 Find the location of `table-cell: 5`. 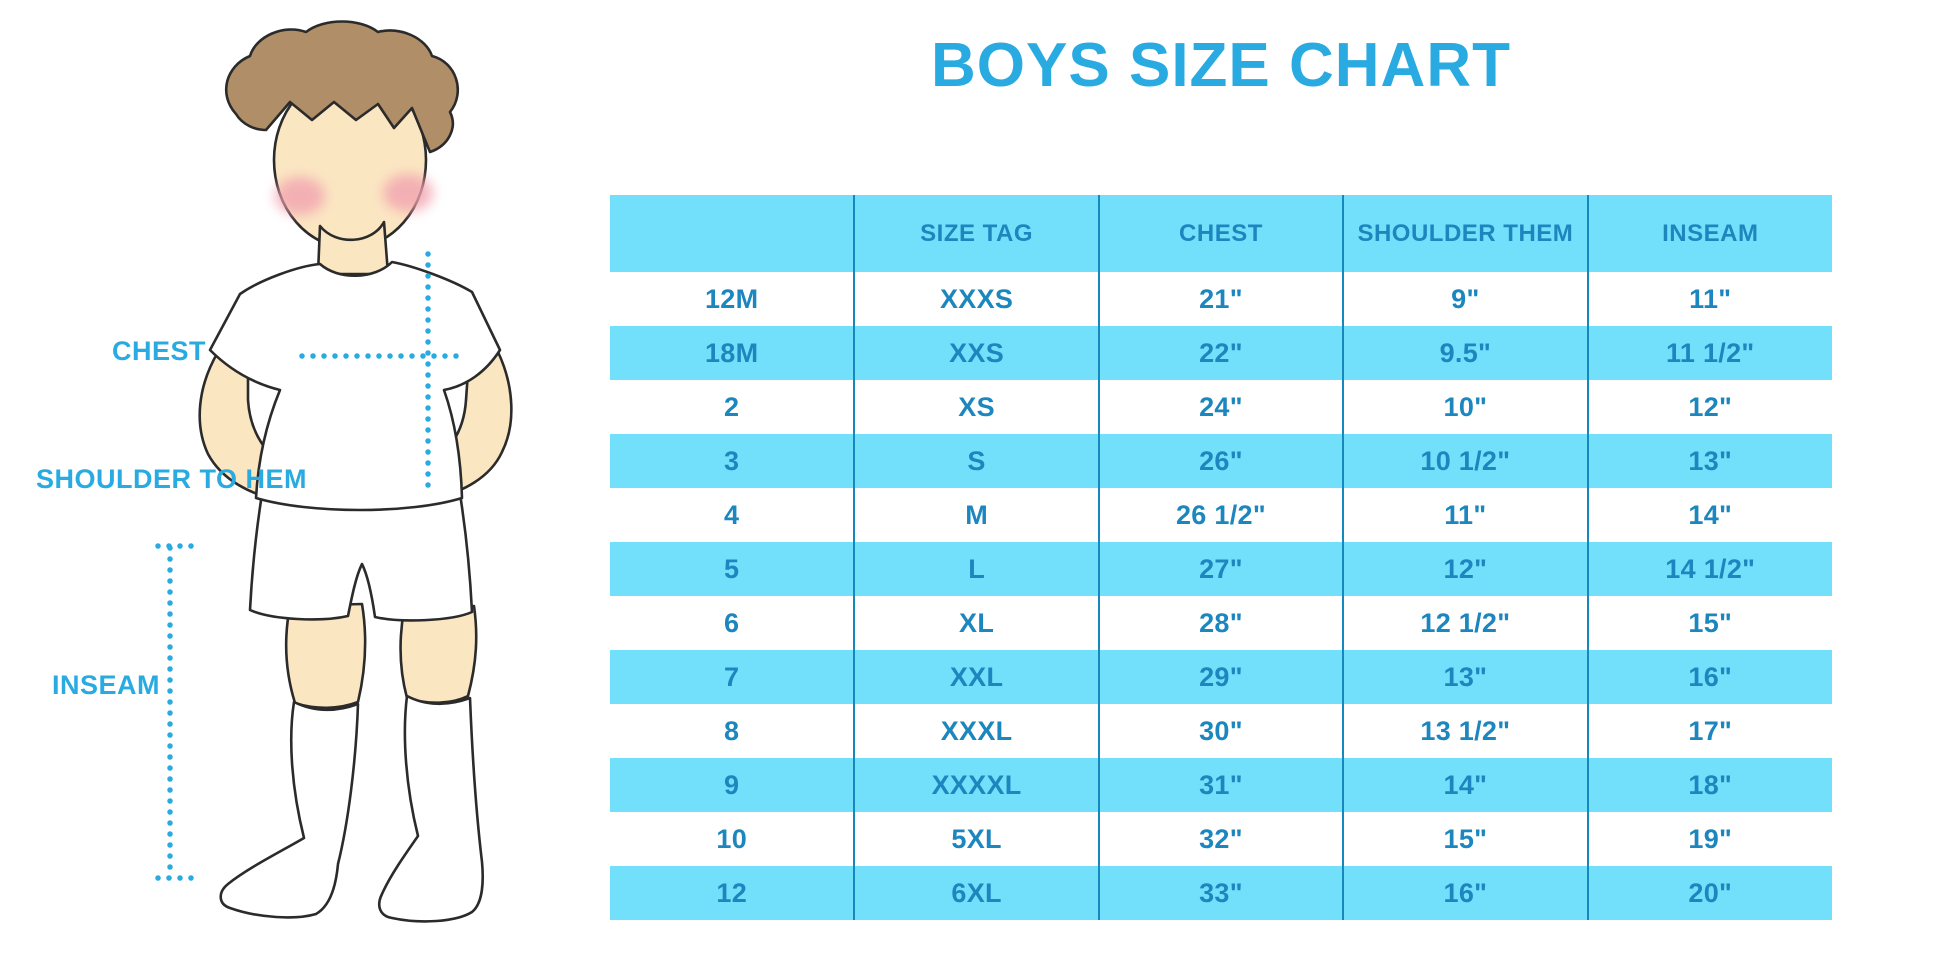

table-cell: 5 is located at coordinates (733, 569).